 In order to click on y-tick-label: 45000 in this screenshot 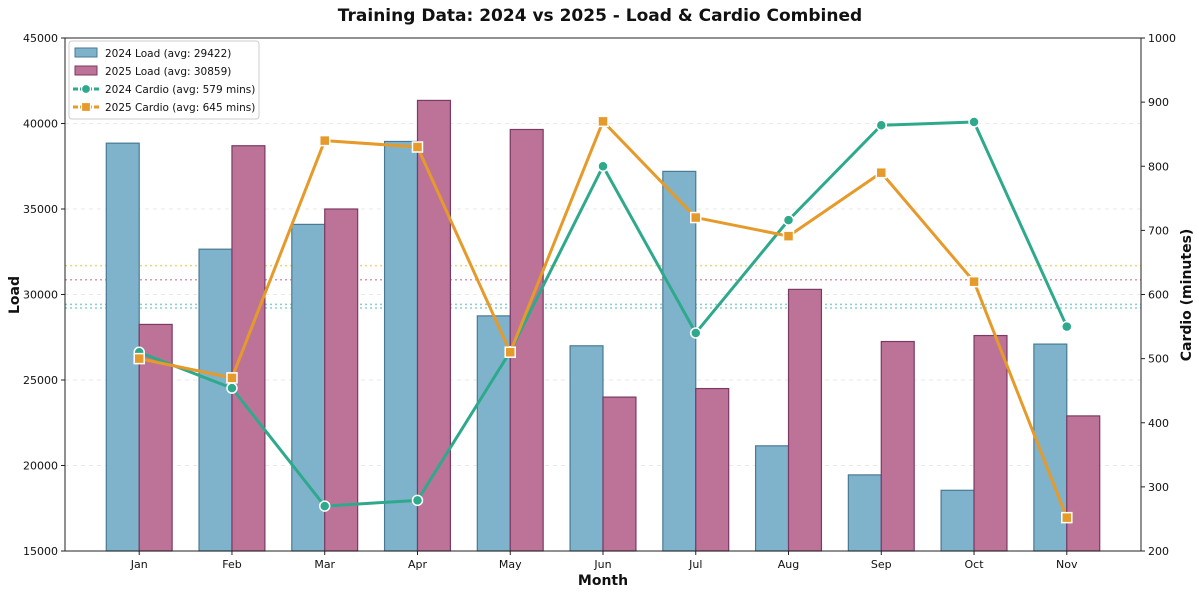, I will do `click(40, 38)`.